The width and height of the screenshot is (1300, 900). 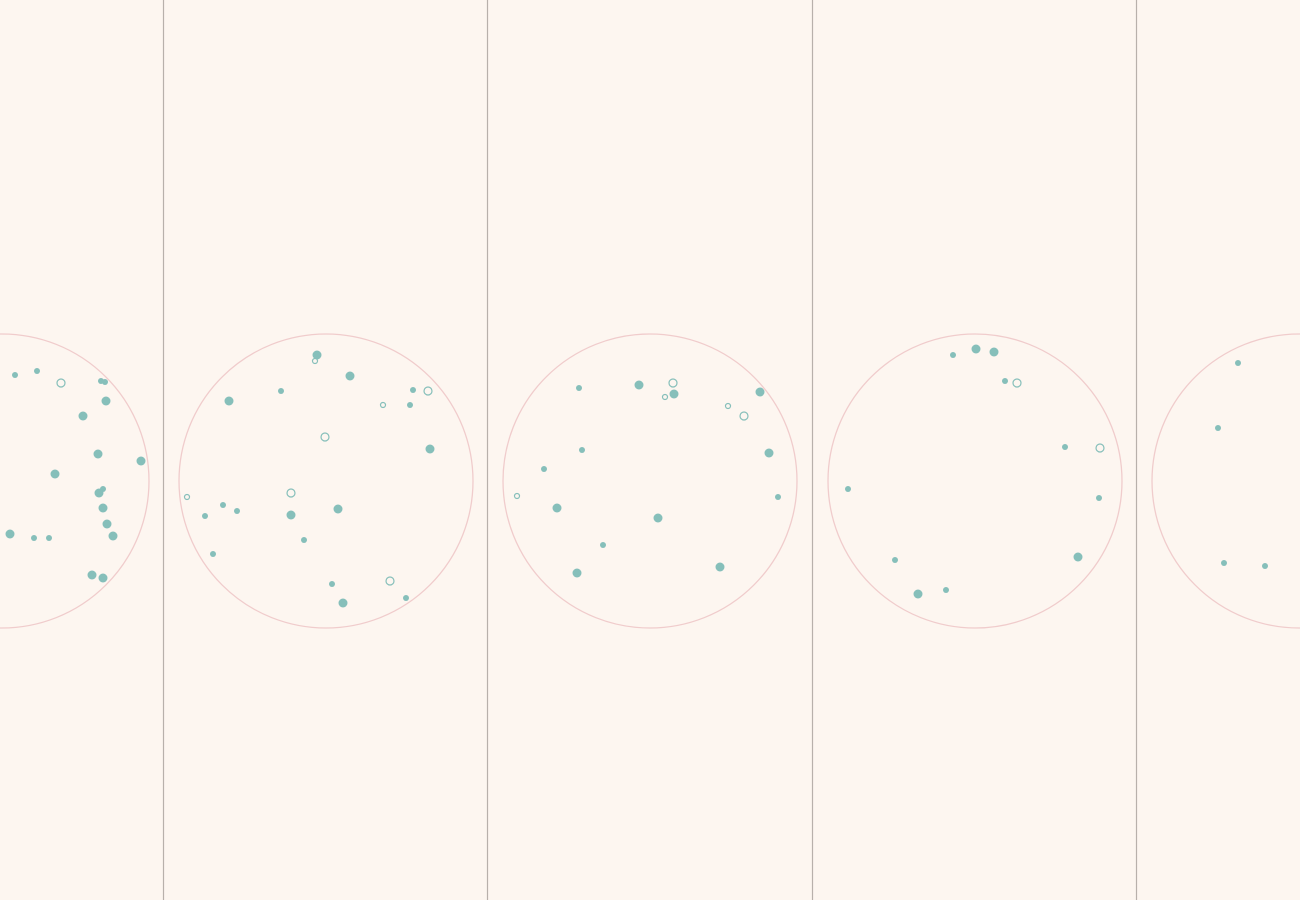 I want to click on dish-4-outline, so click(x=975, y=481).